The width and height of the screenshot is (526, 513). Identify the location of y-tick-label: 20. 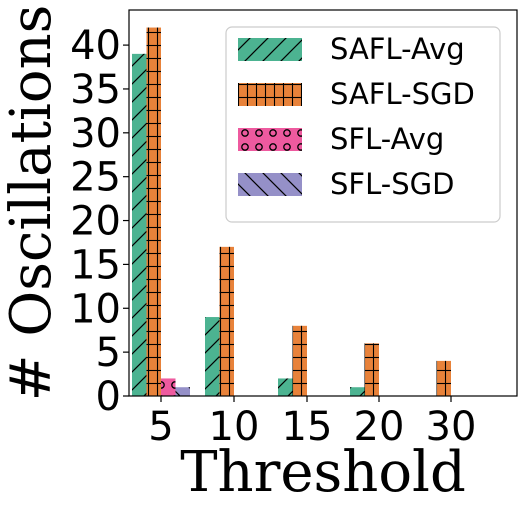
(95, 222).